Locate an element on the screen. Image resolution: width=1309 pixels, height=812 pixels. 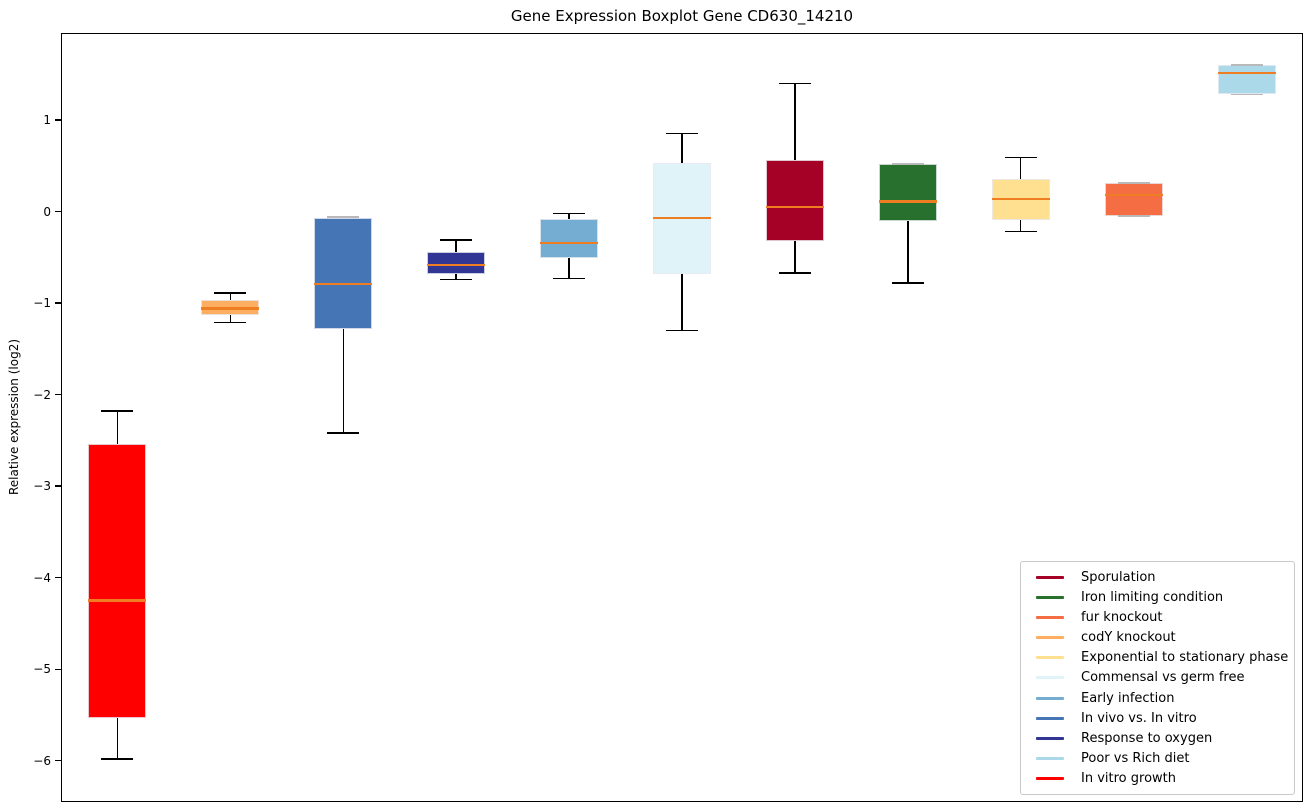
legend-item: Commensal vs germ free is located at coordinates (1157, 678).